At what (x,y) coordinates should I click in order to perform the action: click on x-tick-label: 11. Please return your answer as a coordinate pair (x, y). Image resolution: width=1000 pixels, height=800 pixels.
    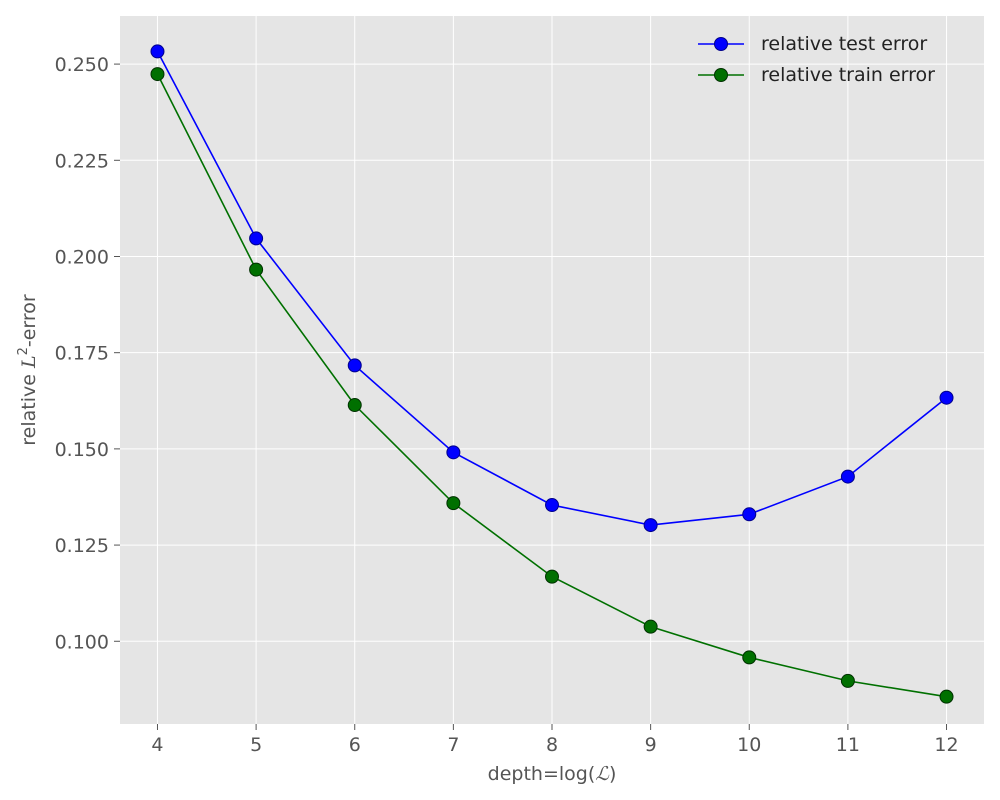
    Looking at the image, I should click on (848, 745).